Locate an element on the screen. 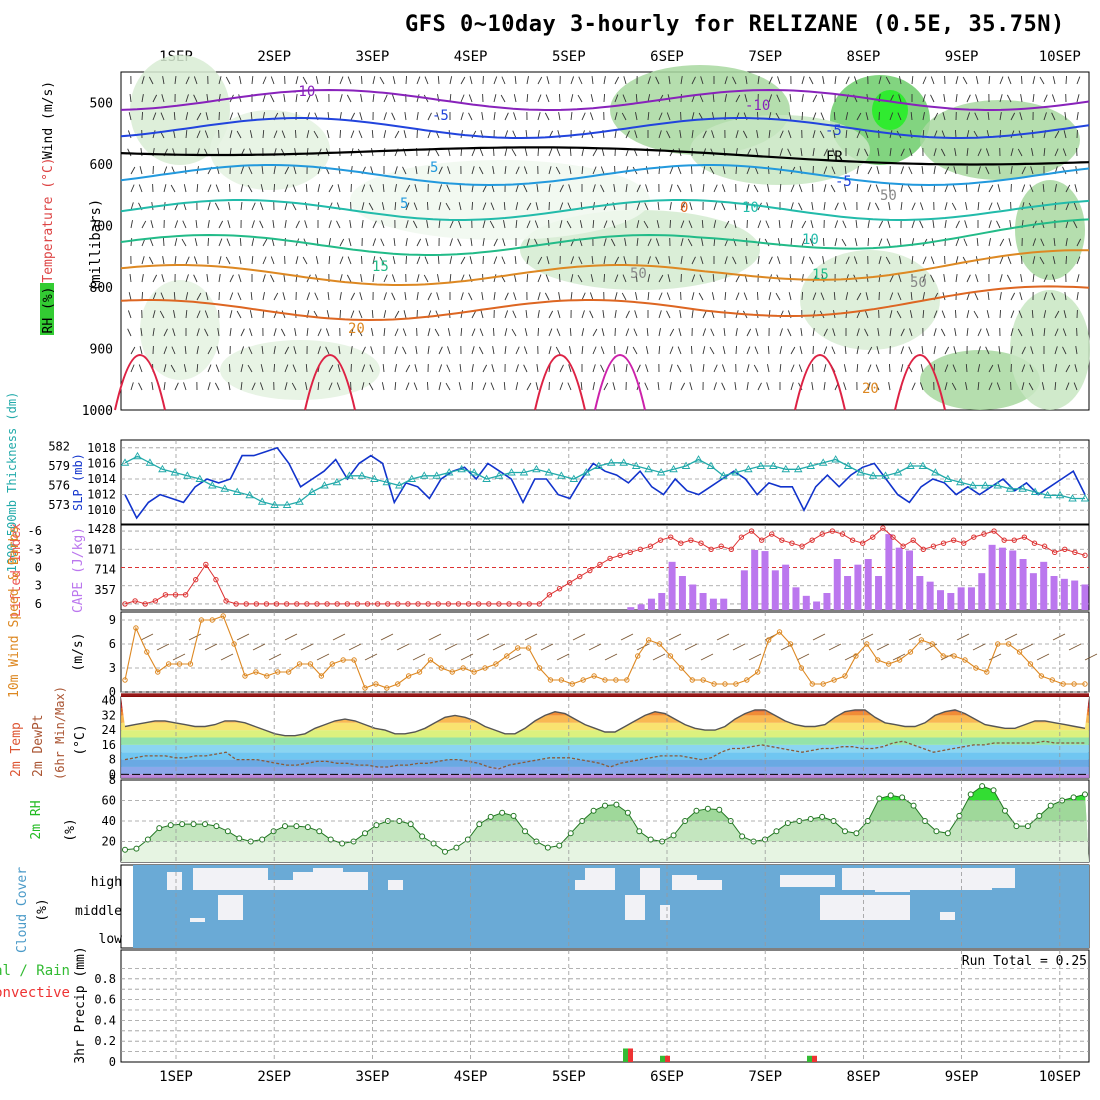  precip-convective-bar is located at coordinates (667, 1058).